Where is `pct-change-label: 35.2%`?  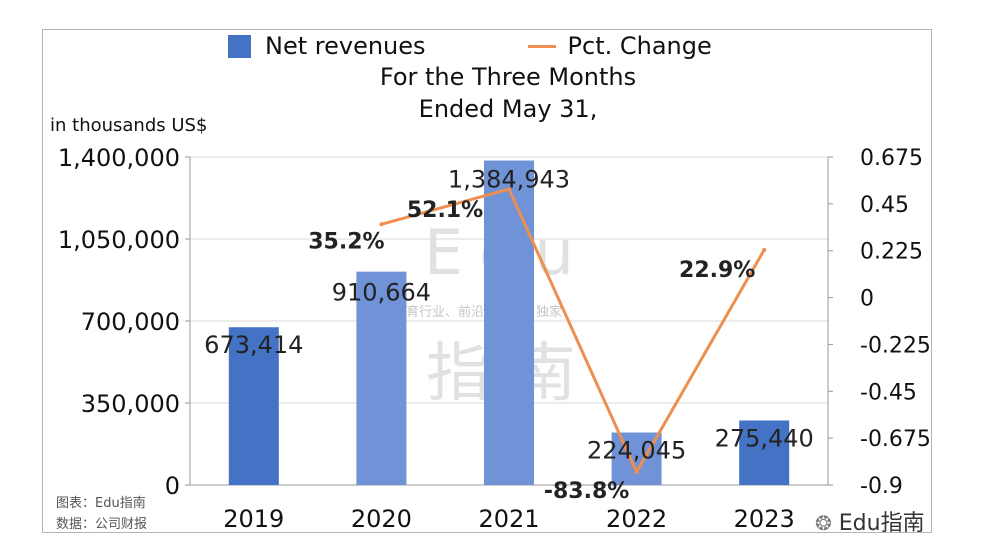
pct-change-label: 35.2% is located at coordinates (346, 241).